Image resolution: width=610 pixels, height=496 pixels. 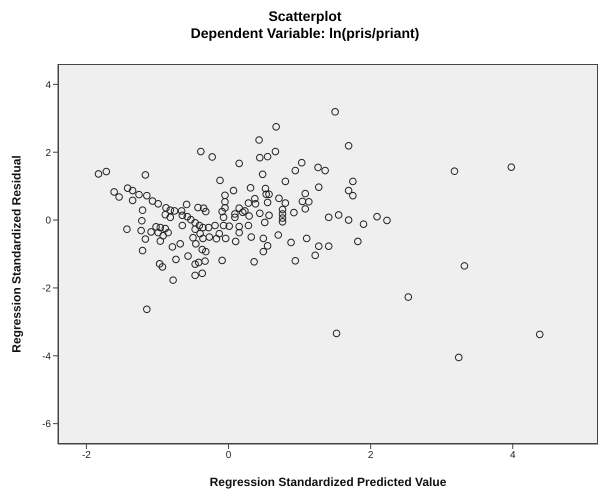 What do you see at coordinates (48, 221) in the screenshot?
I see `y-tick-label: 0` at bounding box center [48, 221].